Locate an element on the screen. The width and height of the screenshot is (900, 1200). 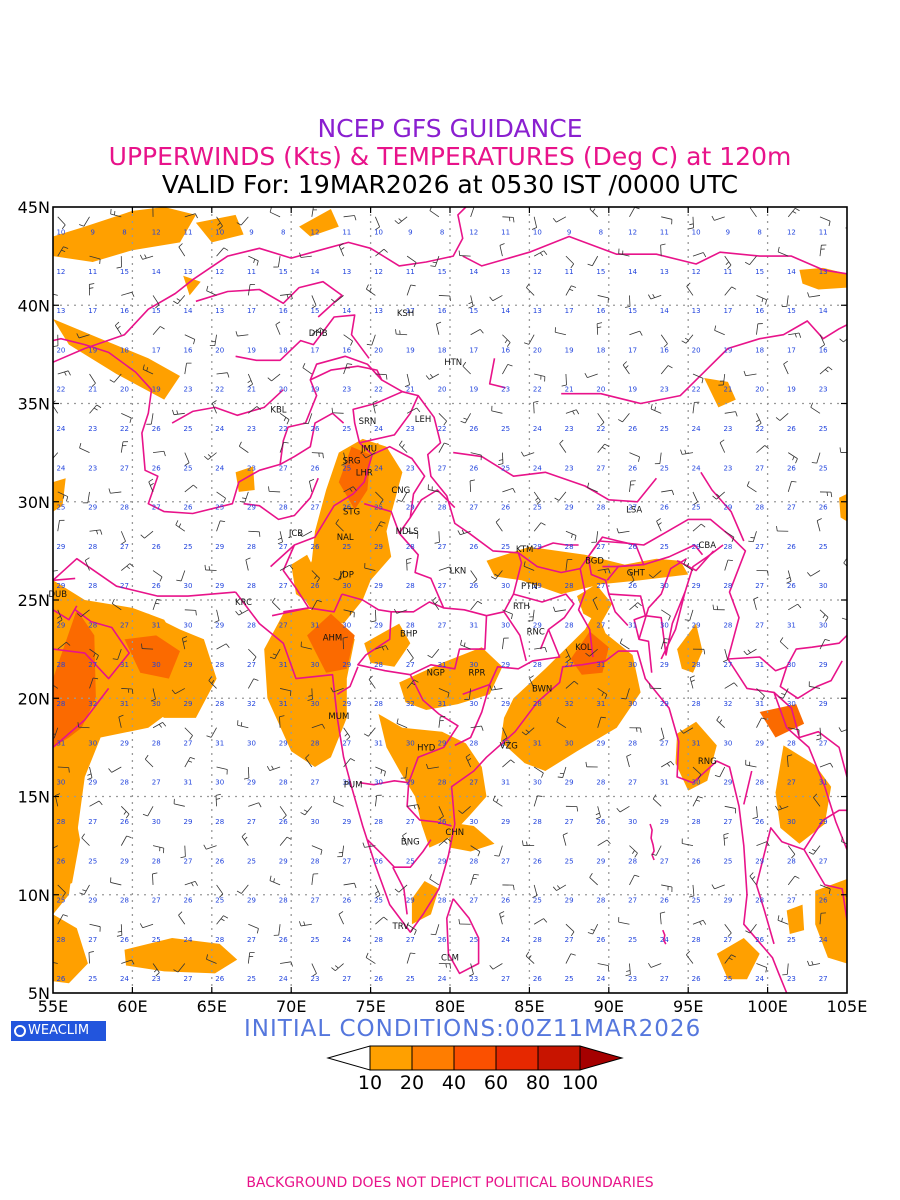
temperature-value: 12 is located at coordinates (219, 272).